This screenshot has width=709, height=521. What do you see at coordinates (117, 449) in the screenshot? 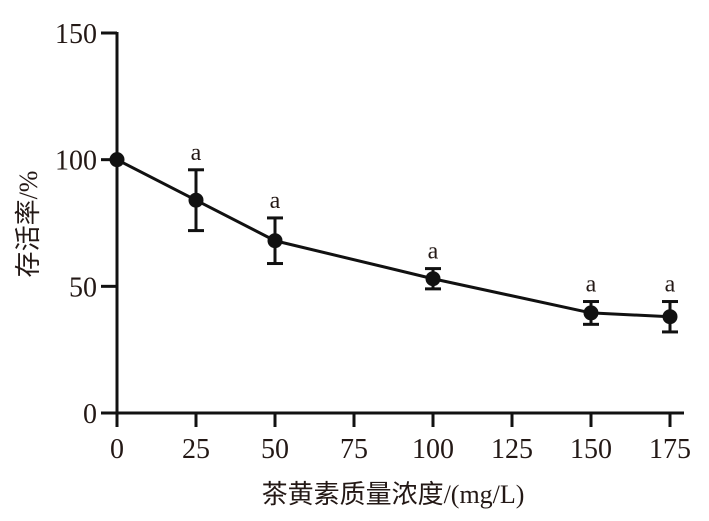
I see `x-tick-label: 0` at bounding box center [117, 449].